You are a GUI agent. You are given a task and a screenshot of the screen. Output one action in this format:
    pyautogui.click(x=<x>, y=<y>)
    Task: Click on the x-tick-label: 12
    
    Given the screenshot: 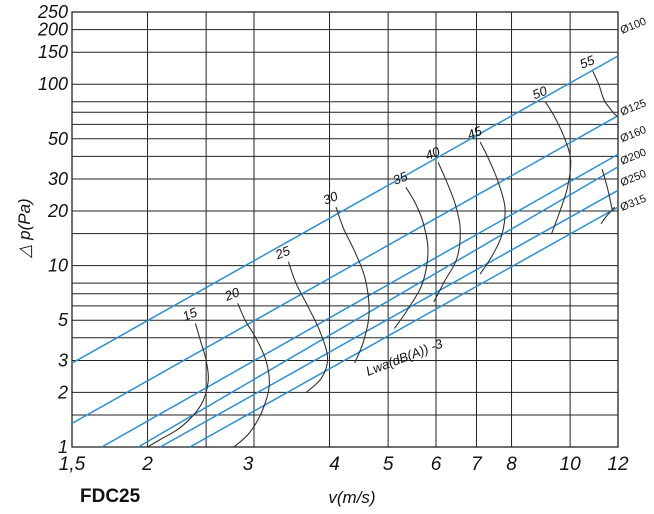 What is the action you would take?
    pyautogui.click(x=618, y=464)
    